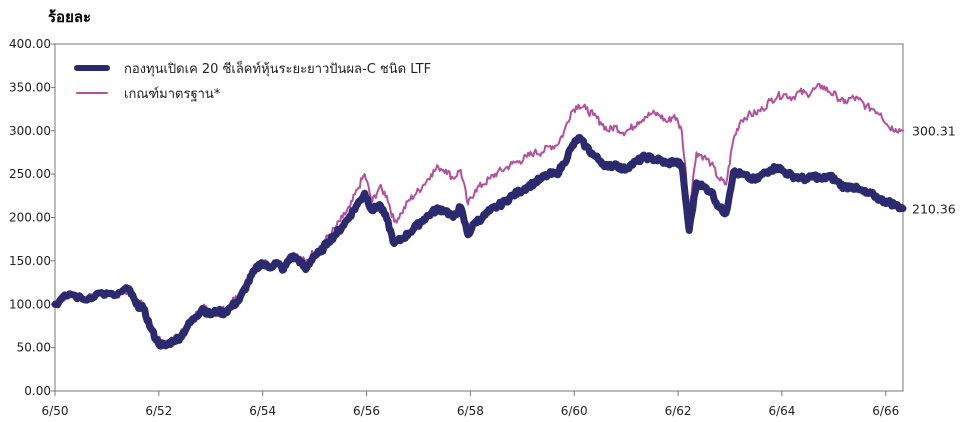 The image size is (963, 422). What do you see at coordinates (55, 411) in the screenshot?
I see `x-tick-label: 6/50` at bounding box center [55, 411].